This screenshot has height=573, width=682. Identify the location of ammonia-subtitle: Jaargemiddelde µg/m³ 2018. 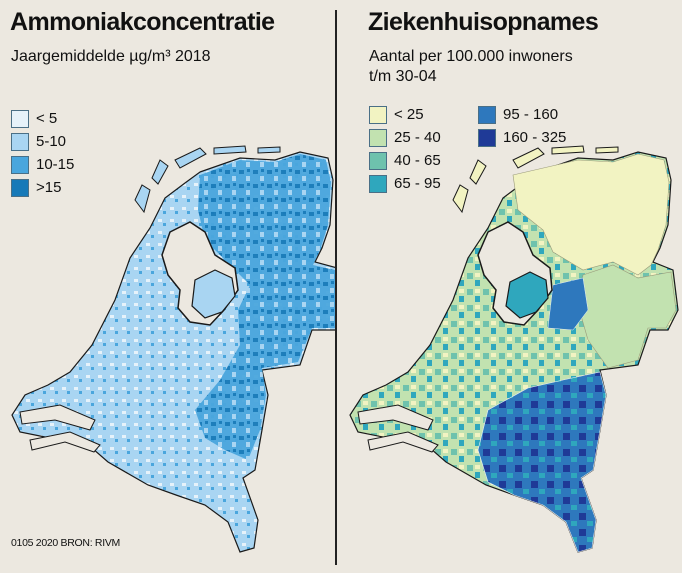
(111, 56).